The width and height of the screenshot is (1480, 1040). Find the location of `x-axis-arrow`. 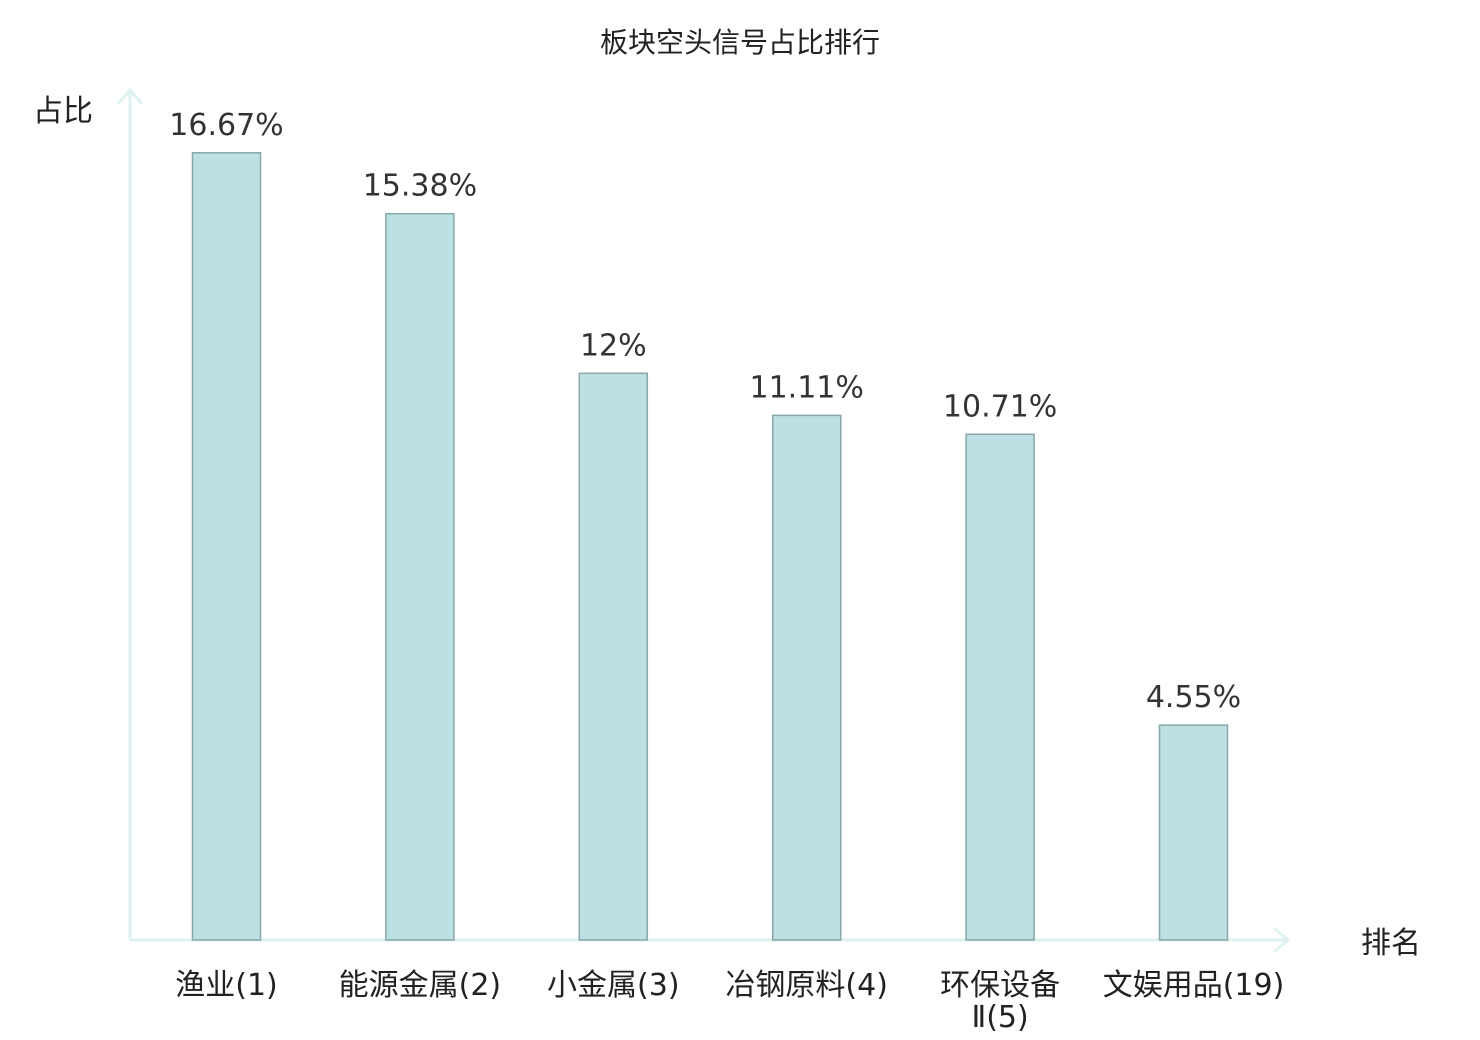

x-axis-arrow is located at coordinates (1282, 940).